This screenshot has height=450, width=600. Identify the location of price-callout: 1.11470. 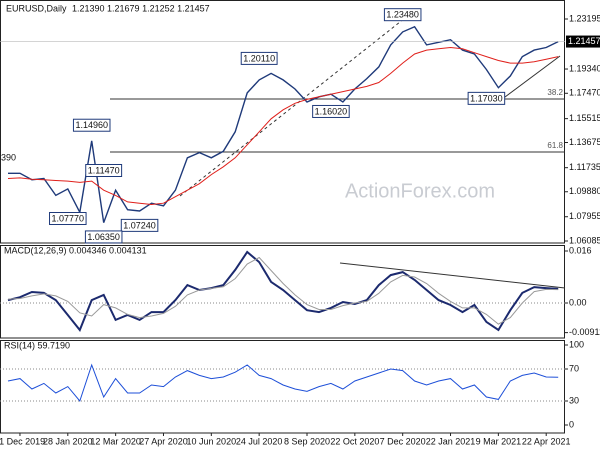
(104, 170).